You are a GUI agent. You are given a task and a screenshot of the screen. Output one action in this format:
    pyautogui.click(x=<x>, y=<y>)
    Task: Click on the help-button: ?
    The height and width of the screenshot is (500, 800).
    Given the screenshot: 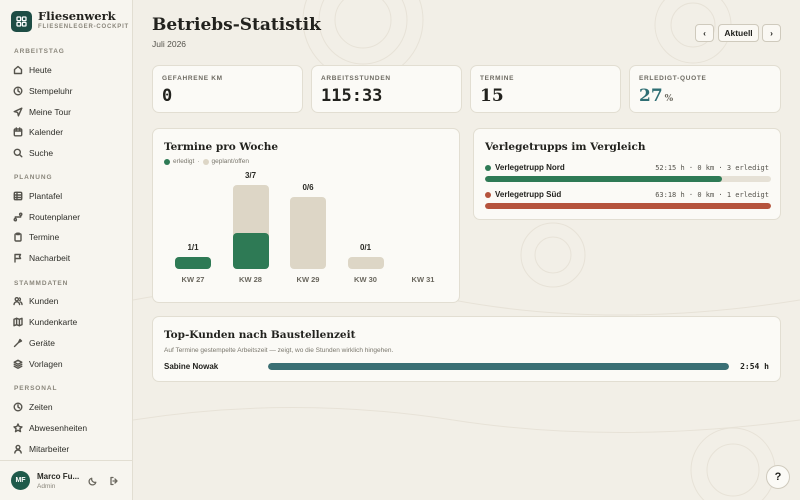 What is the action you would take?
    pyautogui.click(x=778, y=477)
    